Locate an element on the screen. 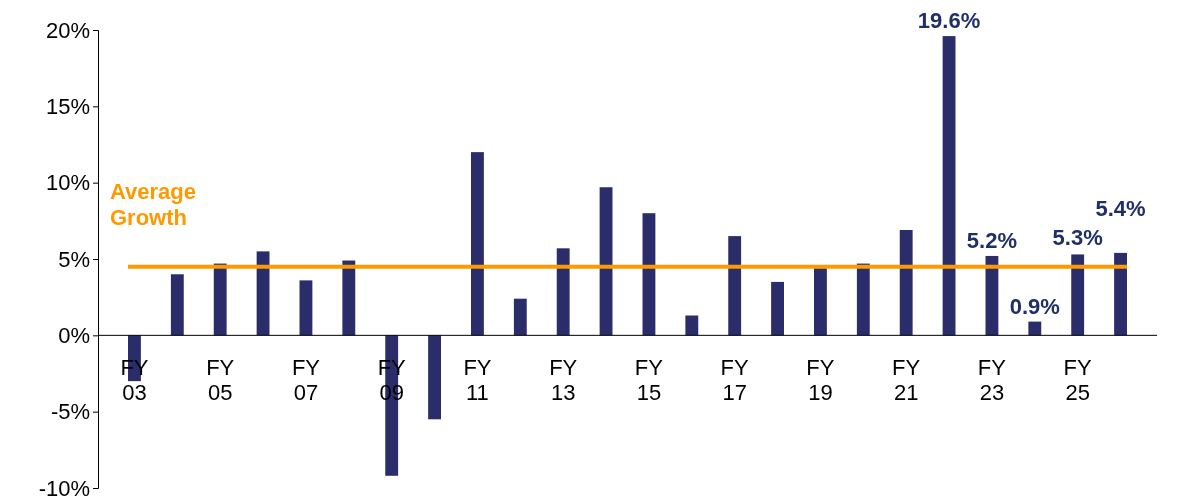  data-label: 19.6% is located at coordinates (949, 21).